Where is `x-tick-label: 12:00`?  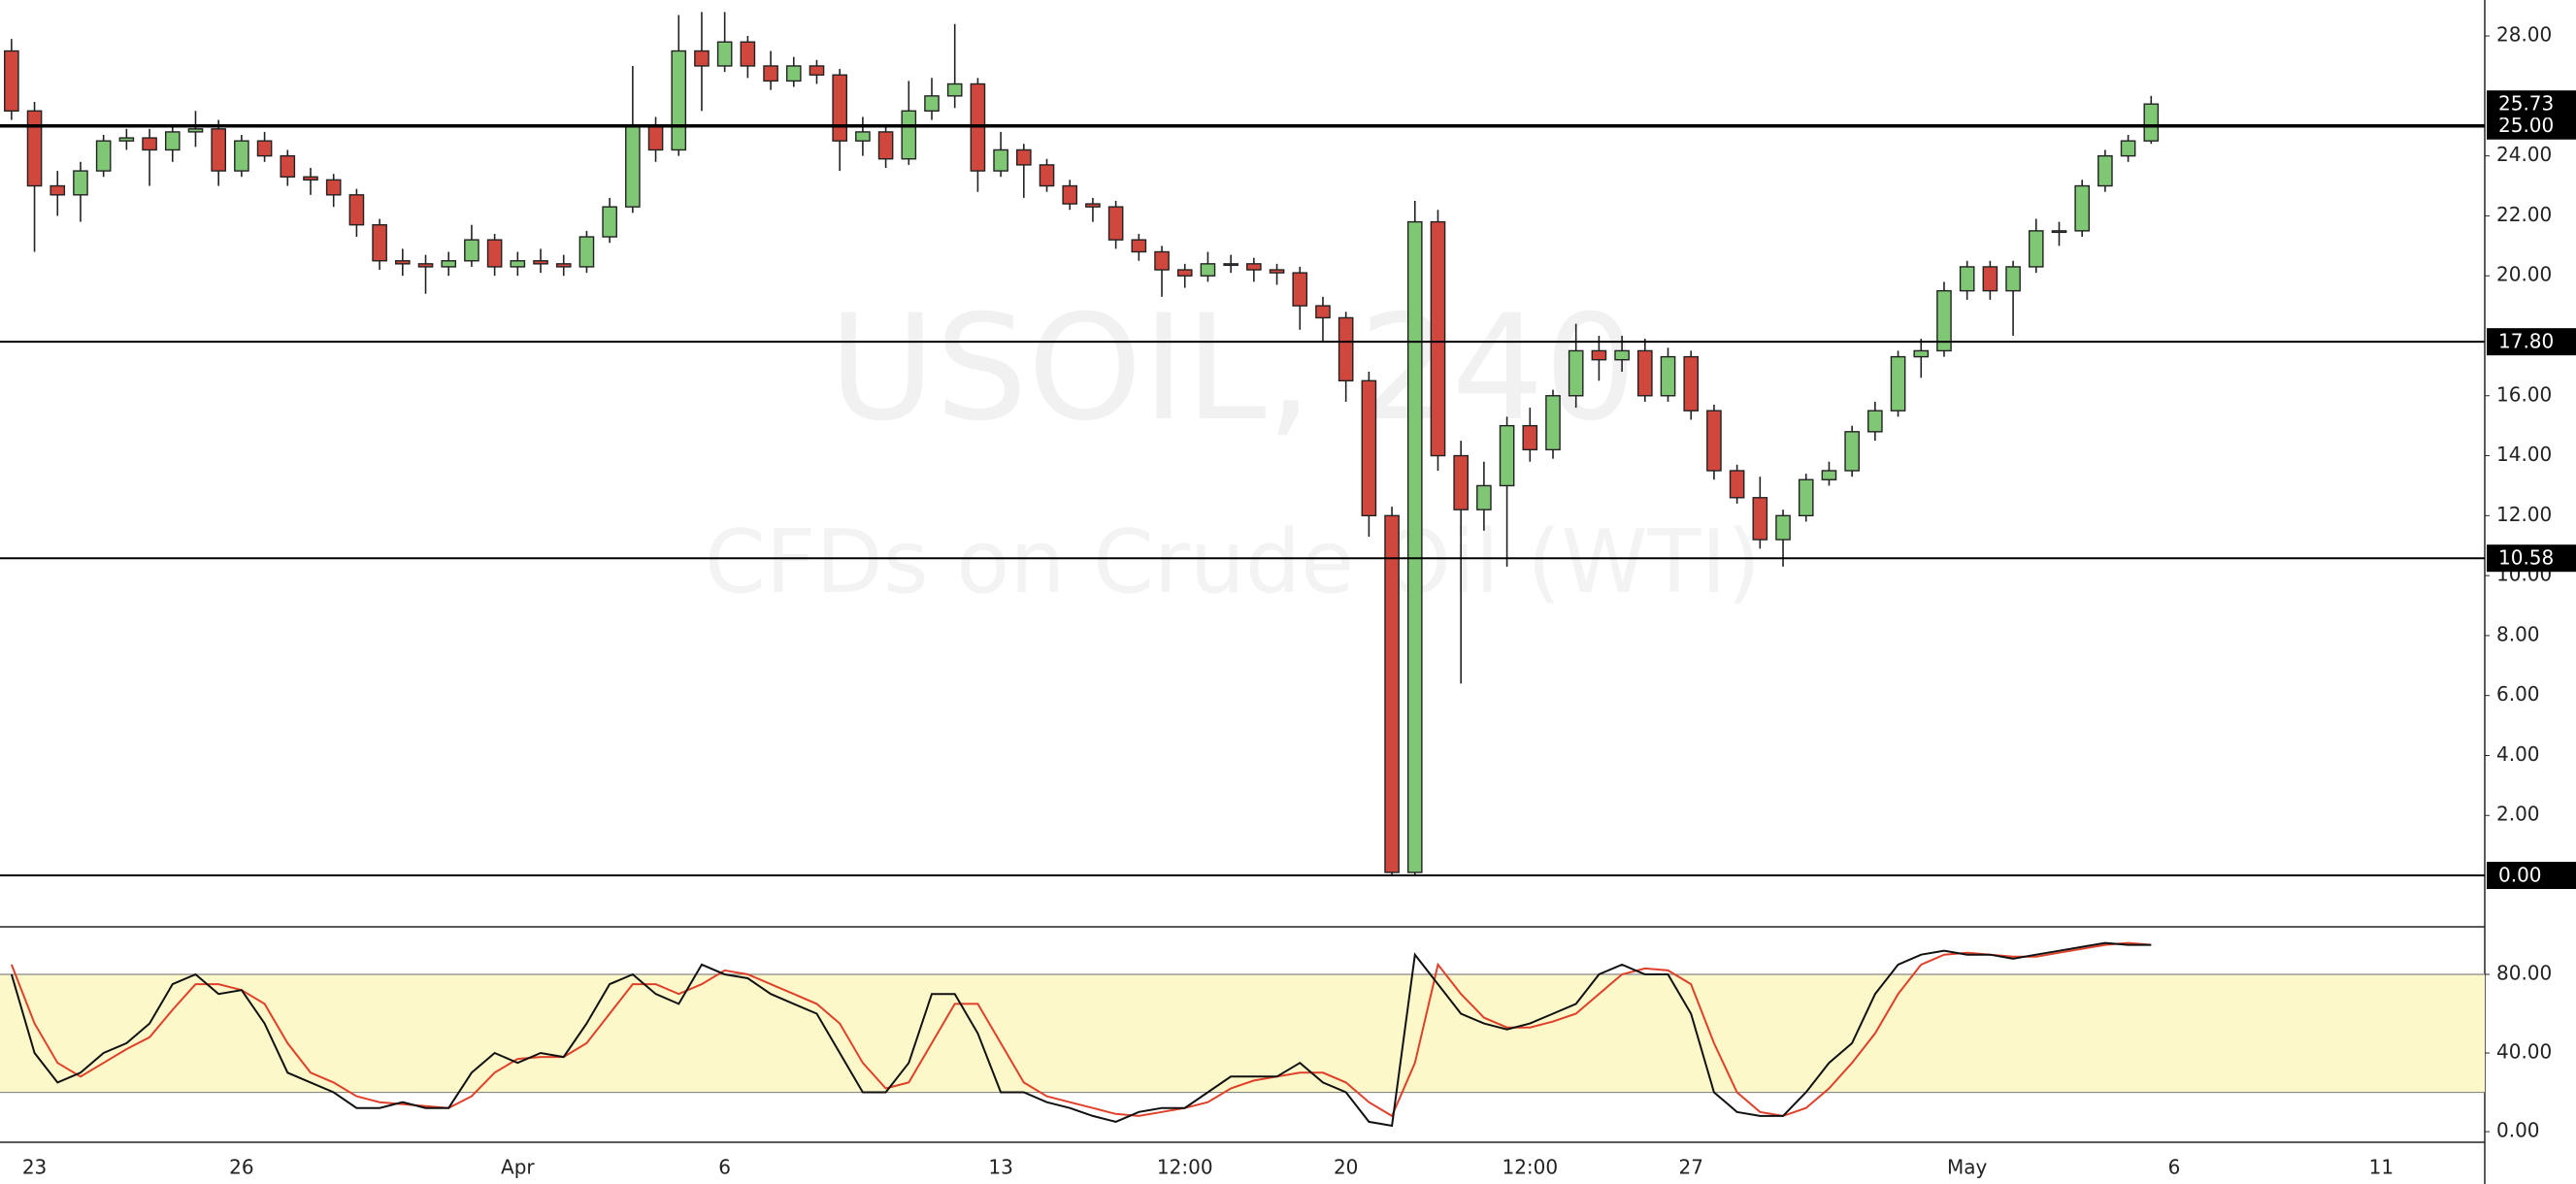 x-tick-label: 12:00 is located at coordinates (1185, 1167).